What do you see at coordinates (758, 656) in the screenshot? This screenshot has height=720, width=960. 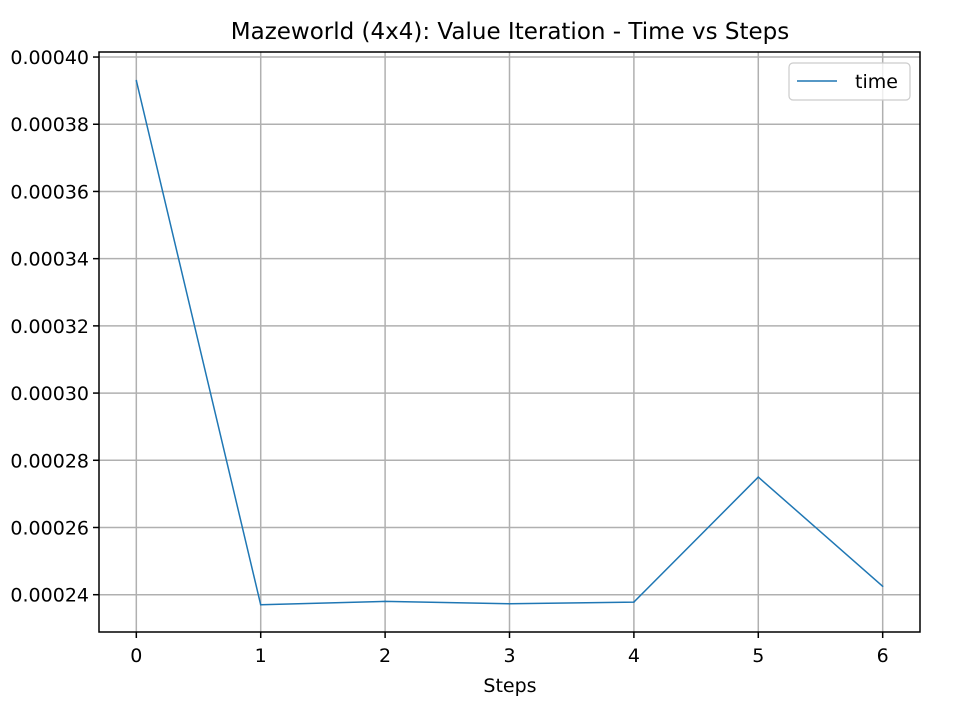 I see `x-tick-label: 5` at bounding box center [758, 656].